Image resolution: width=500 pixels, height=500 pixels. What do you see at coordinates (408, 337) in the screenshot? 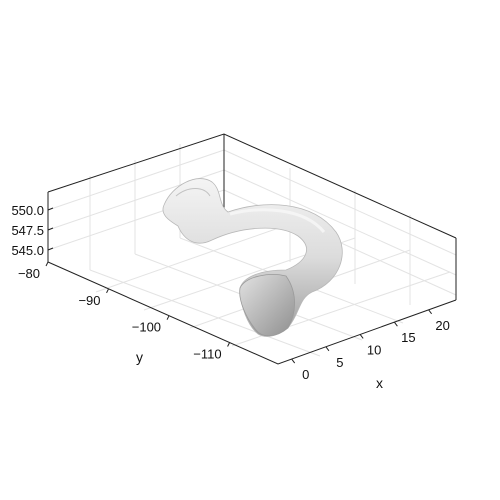
I see `x-tick-label: 15` at bounding box center [408, 337].